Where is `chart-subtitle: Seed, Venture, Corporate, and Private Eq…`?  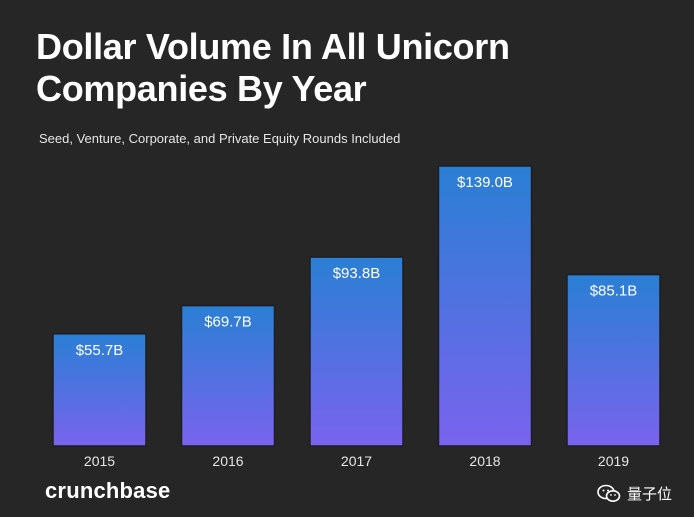 chart-subtitle: Seed, Venture, Corporate, and Private Eq… is located at coordinates (220, 138).